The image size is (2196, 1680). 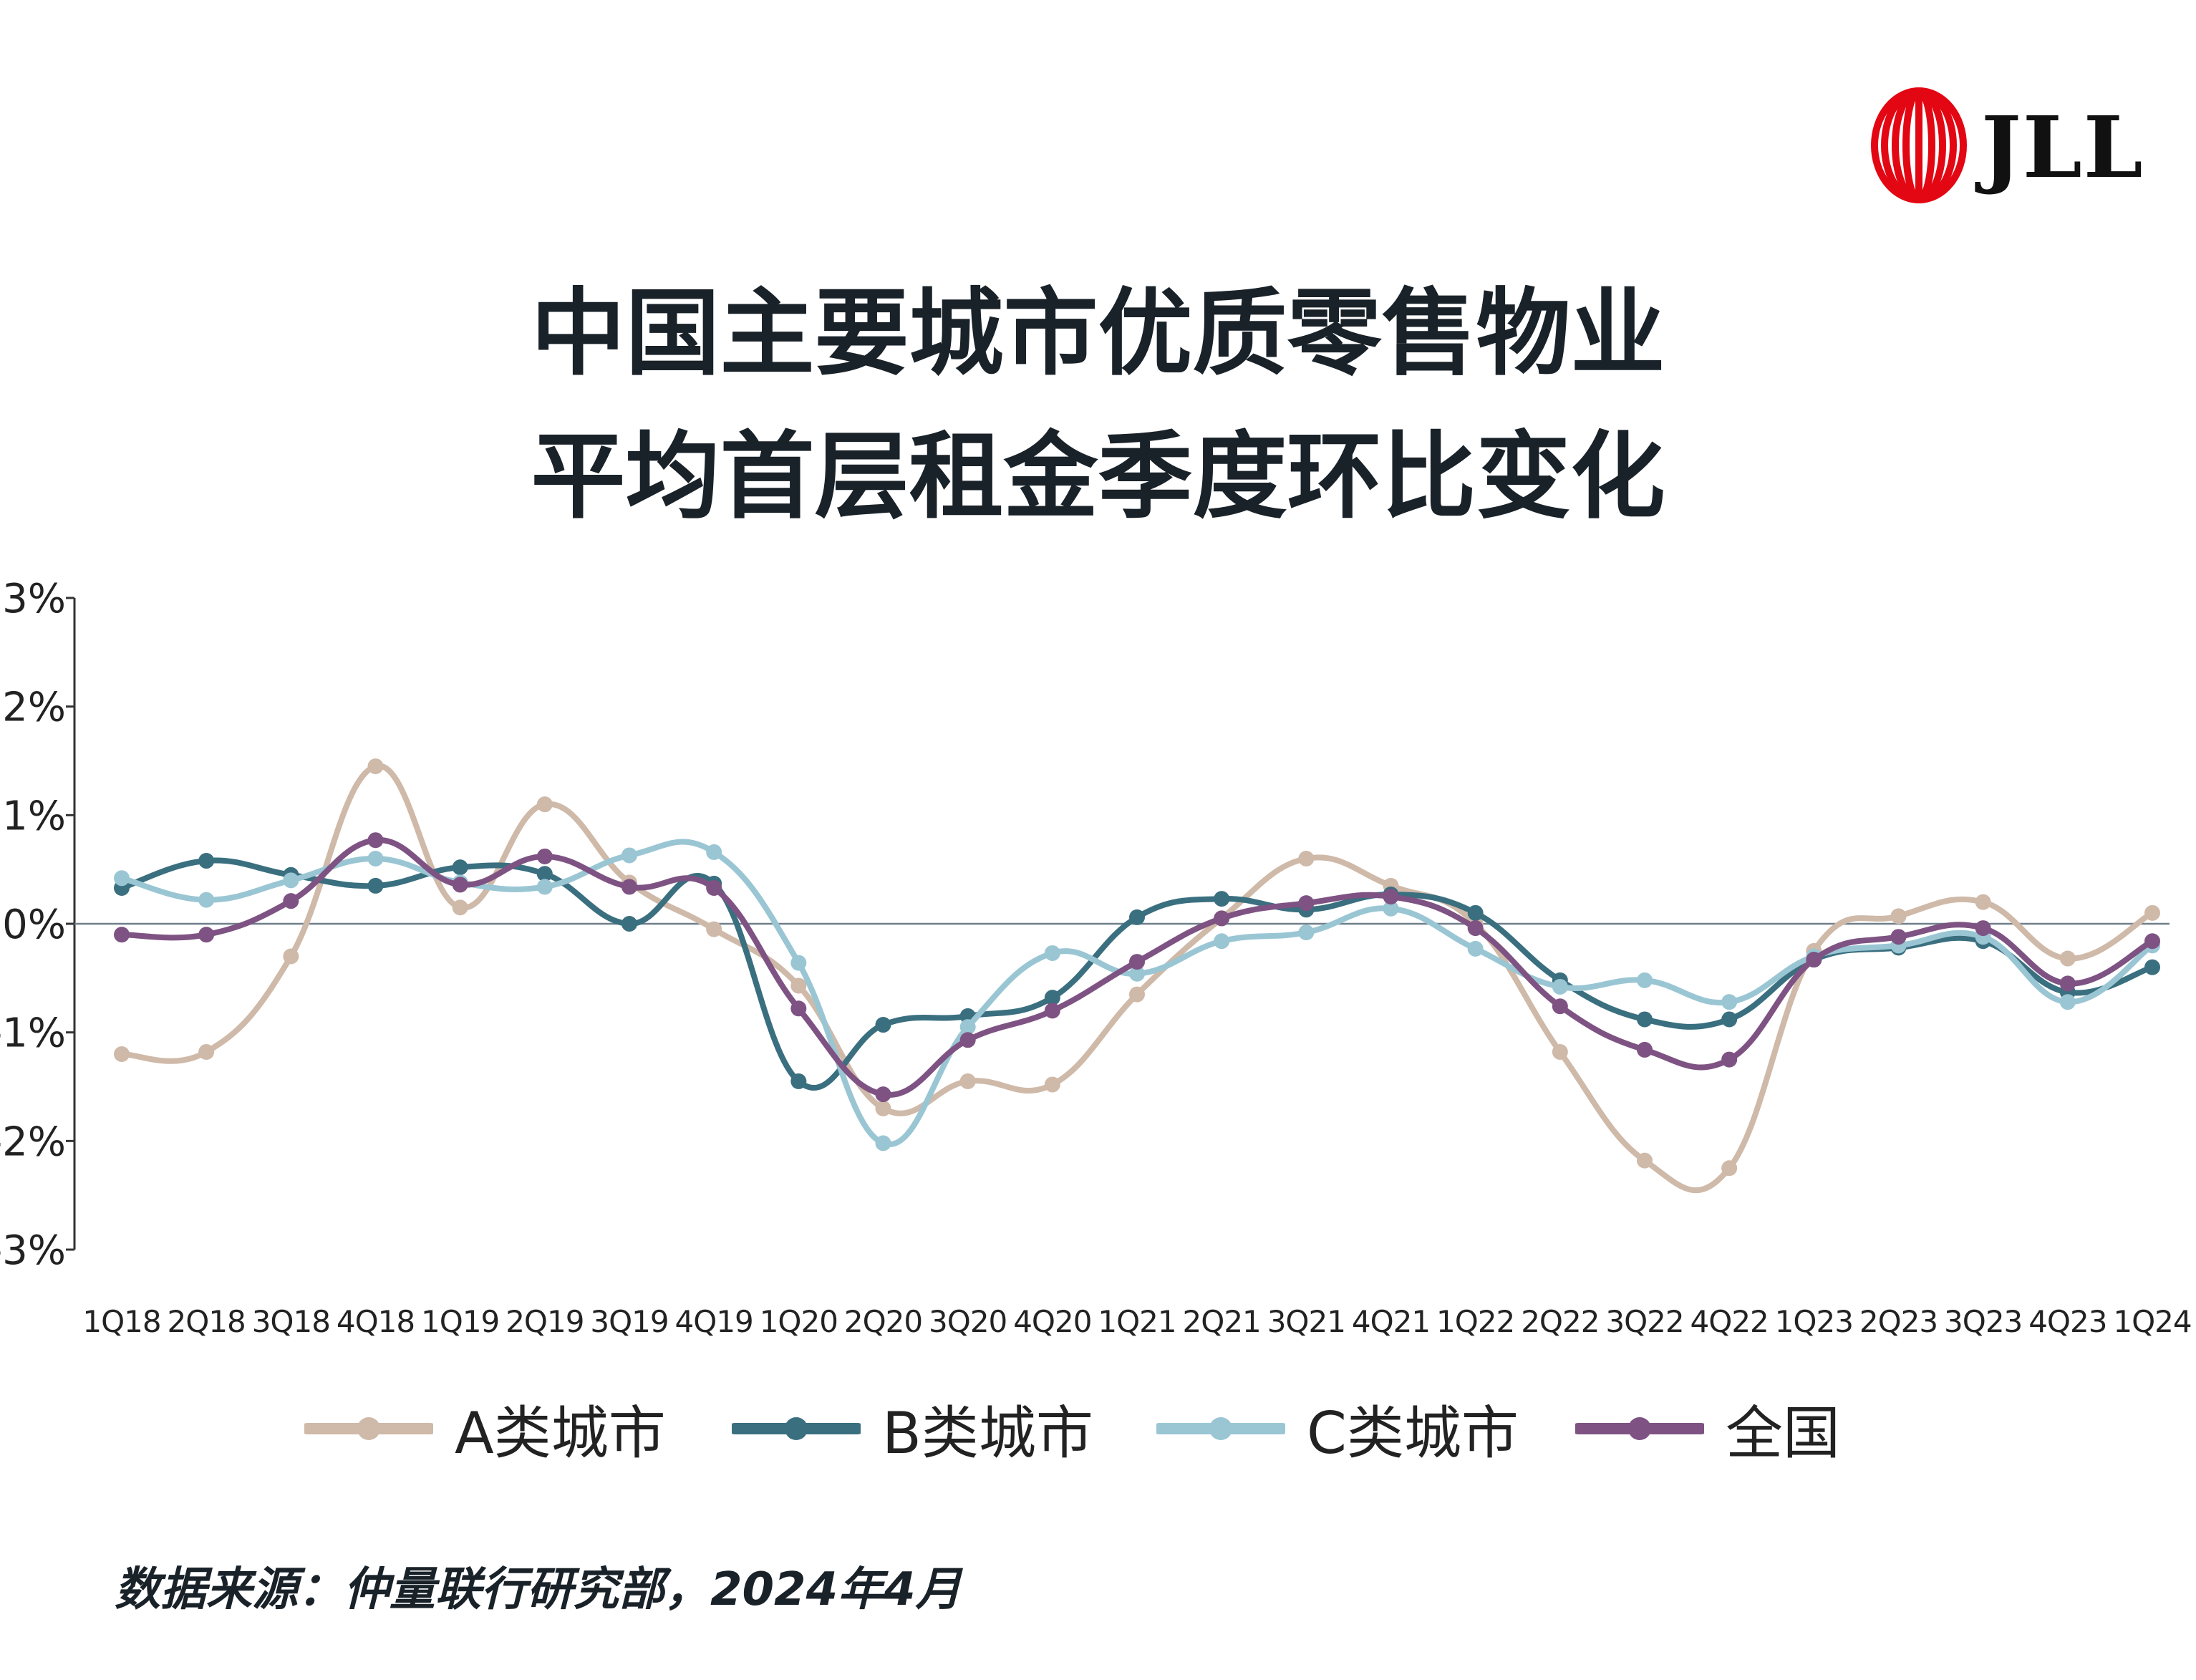 What do you see at coordinates (1391, 1321) in the screenshot?
I see `x-tick-label: 4Q21` at bounding box center [1391, 1321].